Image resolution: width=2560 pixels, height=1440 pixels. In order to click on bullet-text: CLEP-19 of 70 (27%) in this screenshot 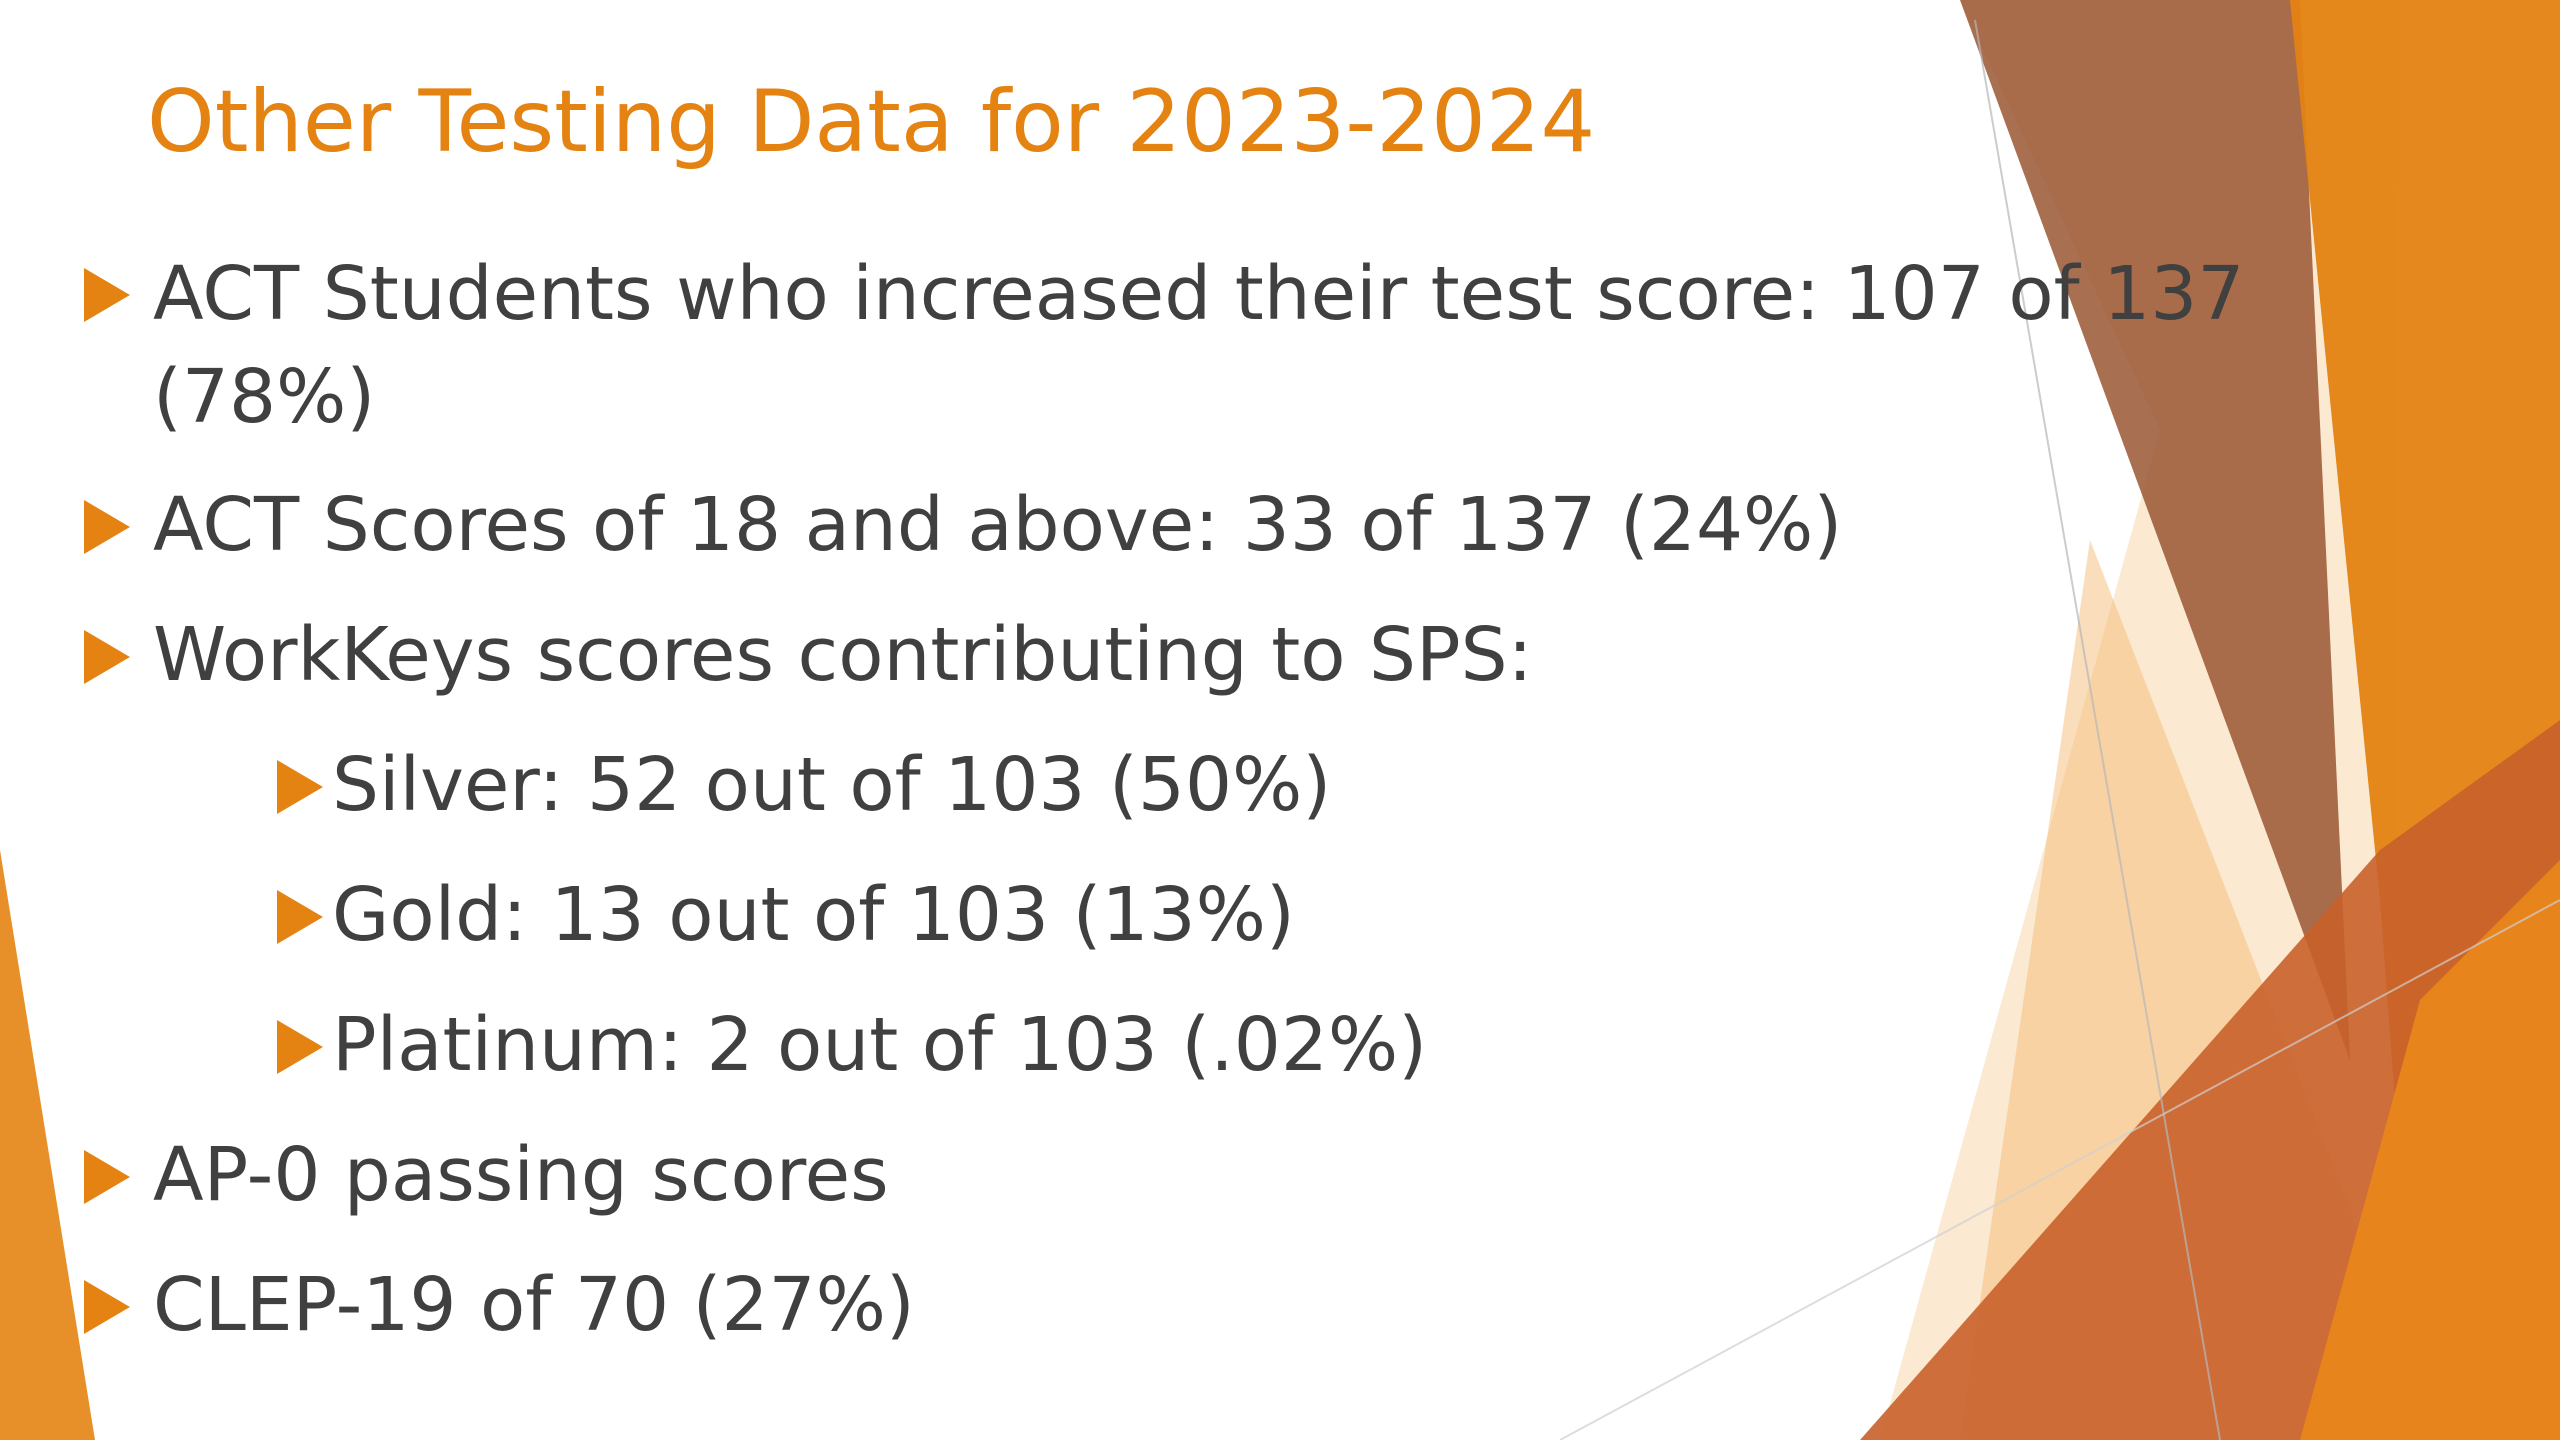, I will do `click(534, 1305)`.